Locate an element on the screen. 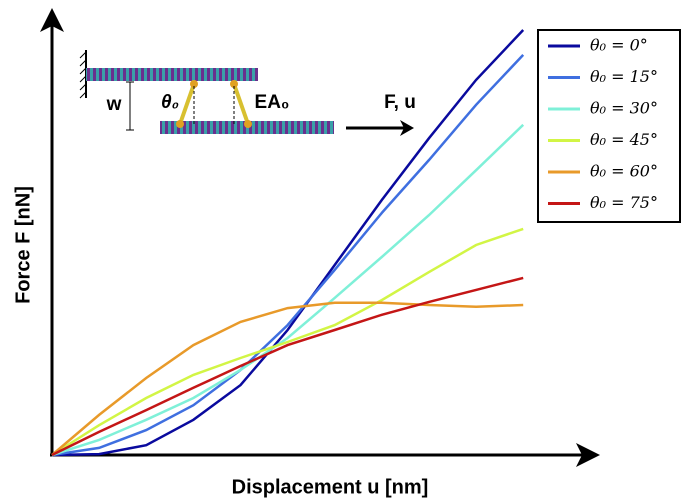  y-arrow is located at coordinates (52, 20).